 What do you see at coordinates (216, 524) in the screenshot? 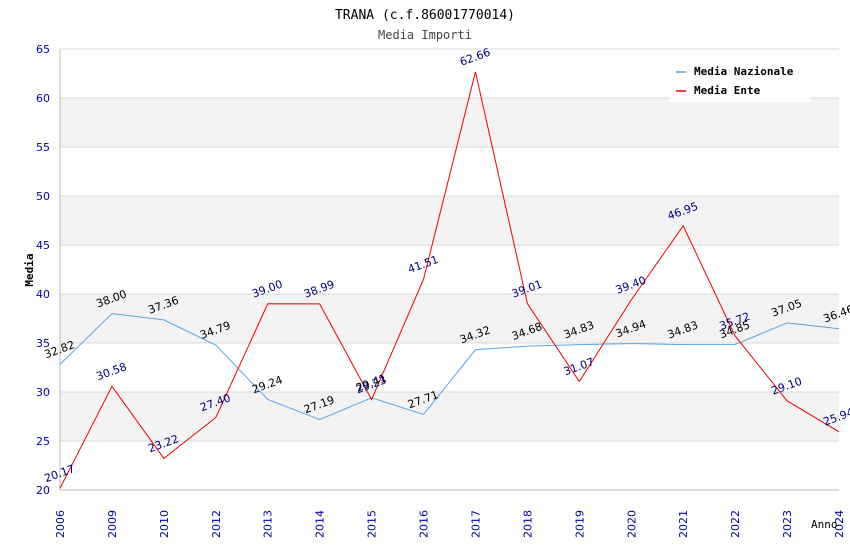
I see `x-tick-2012: 2012` at bounding box center [216, 524].